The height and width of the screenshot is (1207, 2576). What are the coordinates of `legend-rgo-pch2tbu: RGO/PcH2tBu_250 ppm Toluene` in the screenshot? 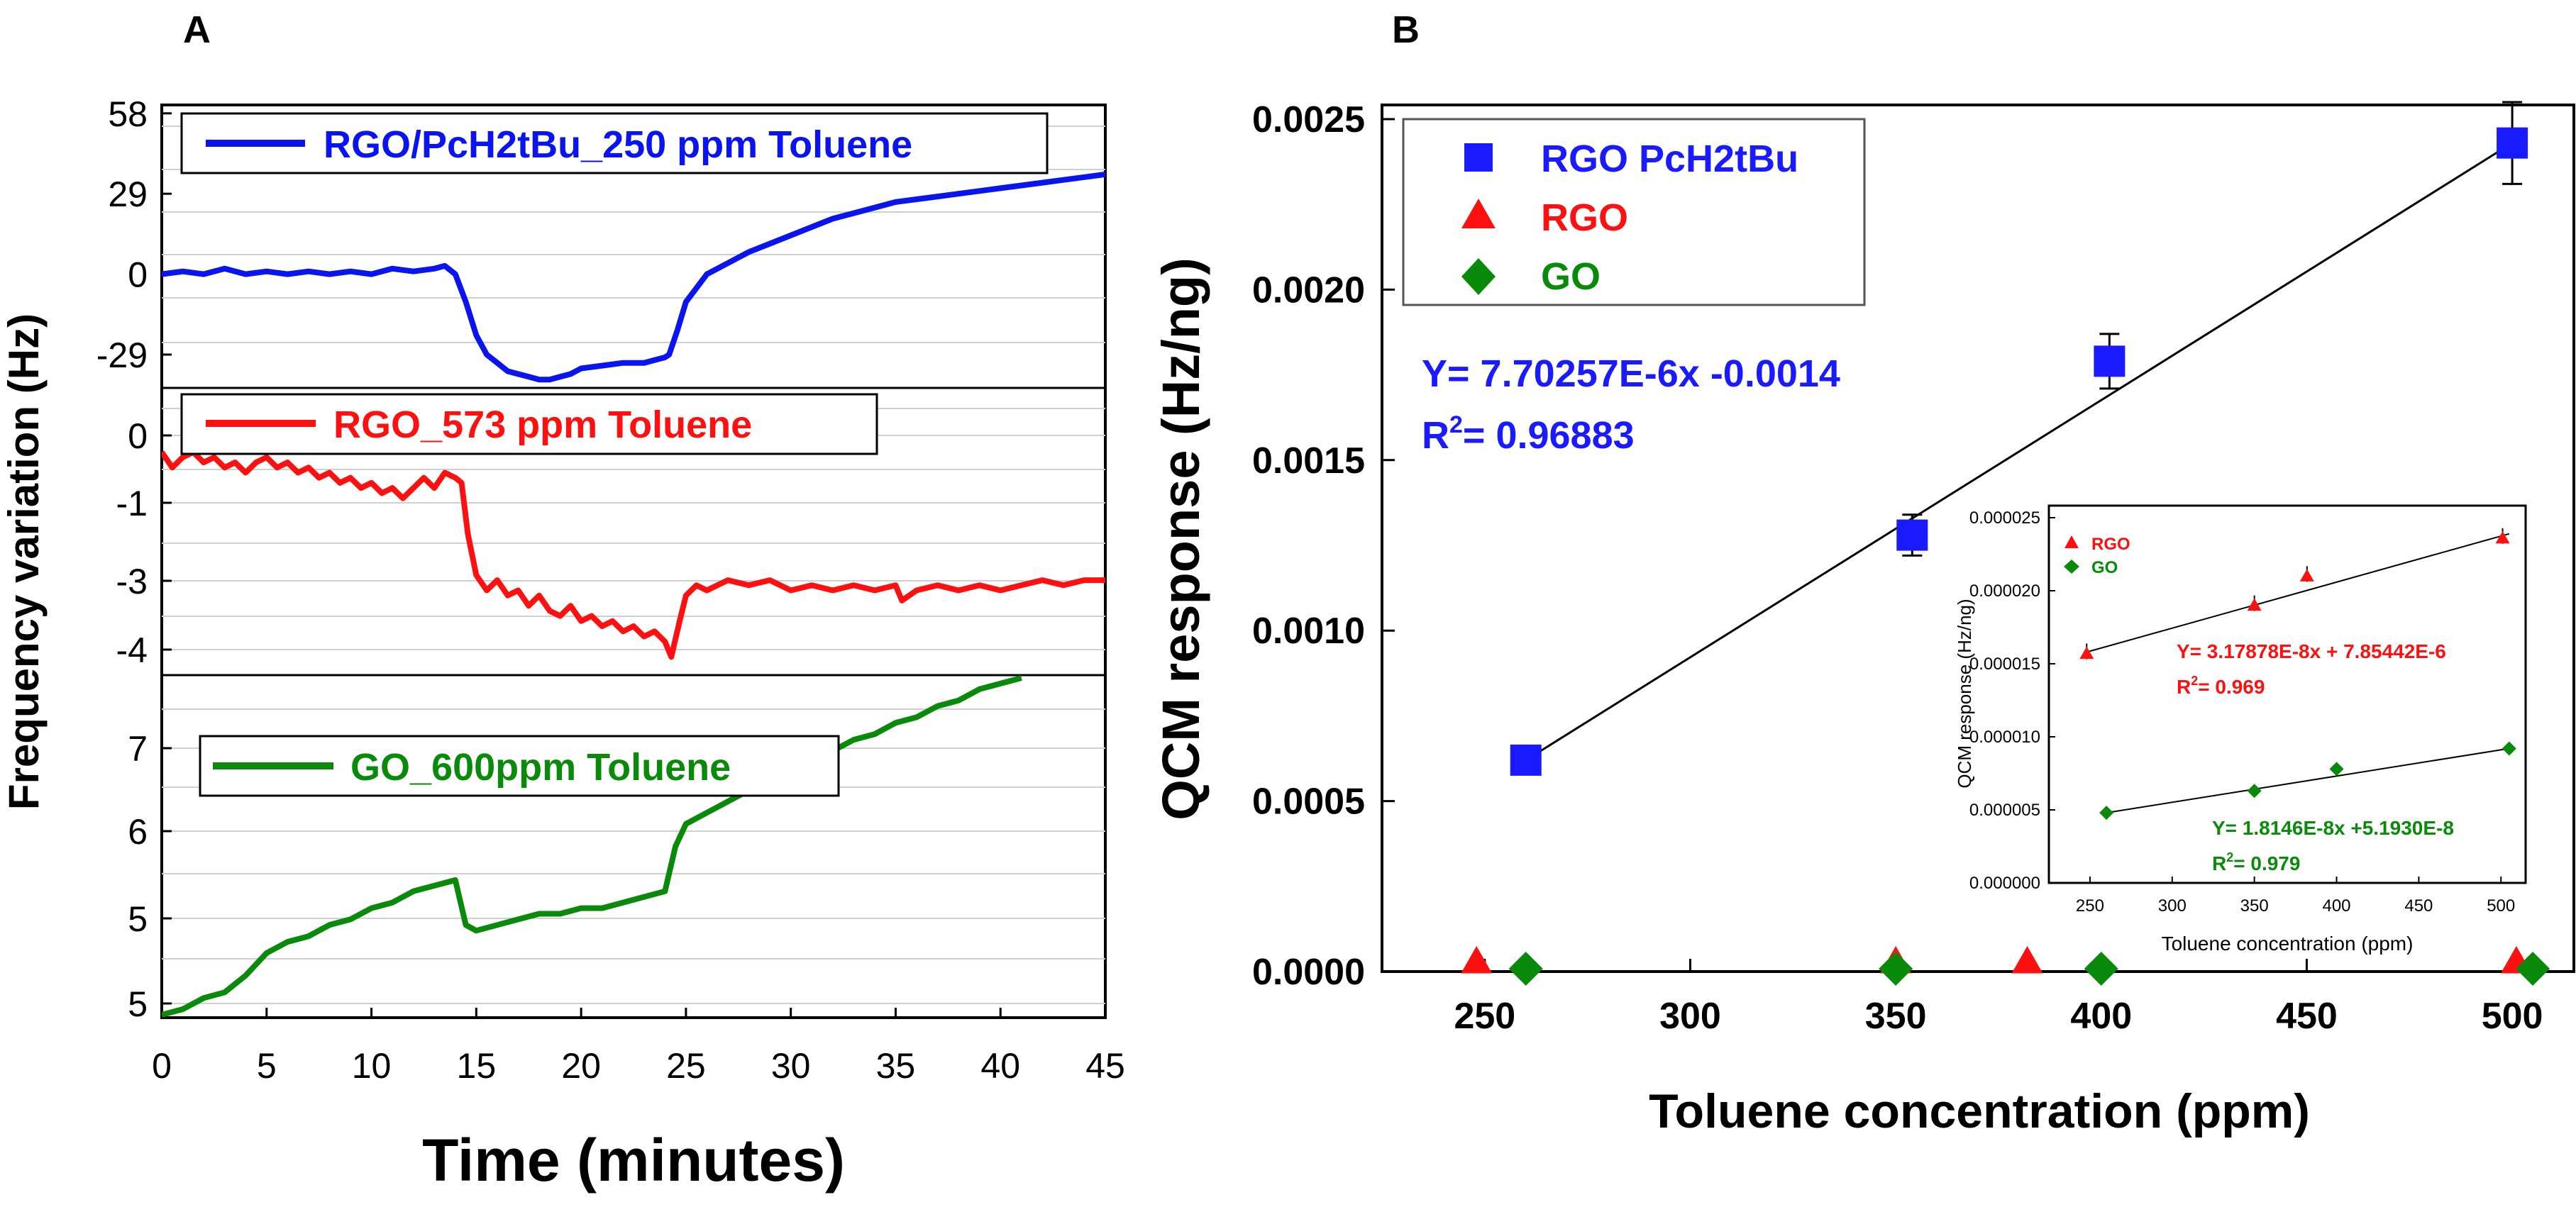 It's located at (614, 143).